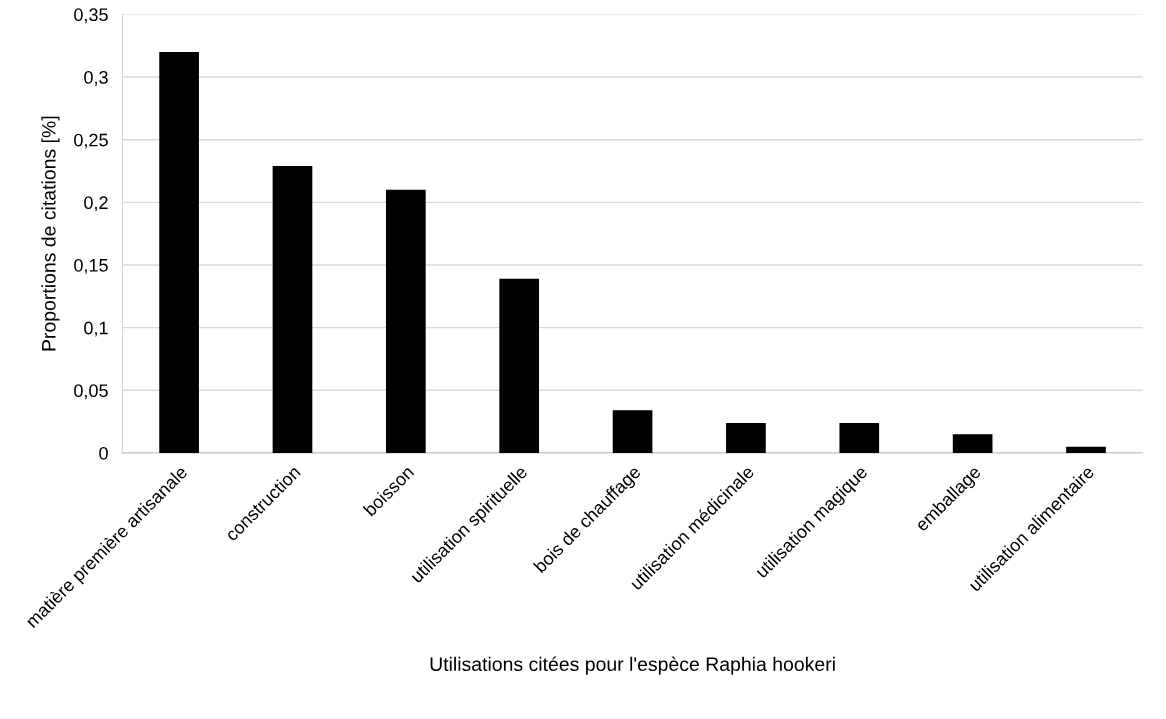  What do you see at coordinates (632, 665) in the screenshot?
I see `x-axis-title: Utilisations citées pour l'espèce Raphia hookeri` at bounding box center [632, 665].